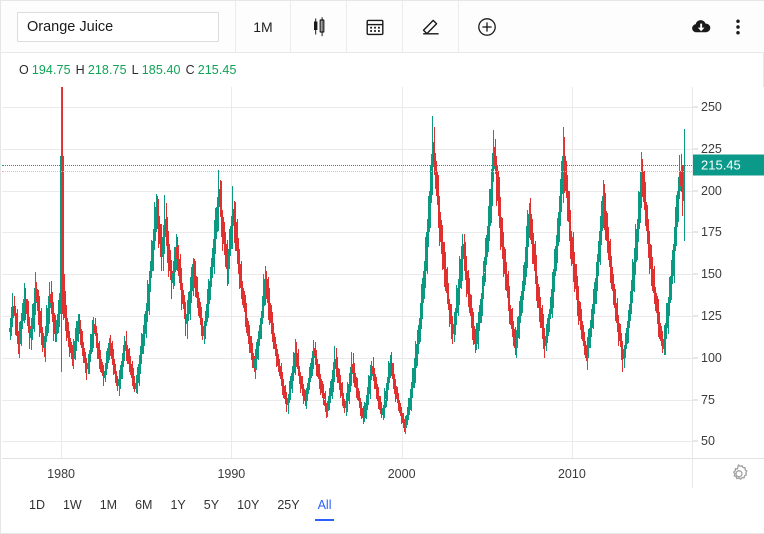 This screenshot has height=534, width=764. Describe the element at coordinates (695, 358) in the screenshot. I see `price-tick-mark` at that location.